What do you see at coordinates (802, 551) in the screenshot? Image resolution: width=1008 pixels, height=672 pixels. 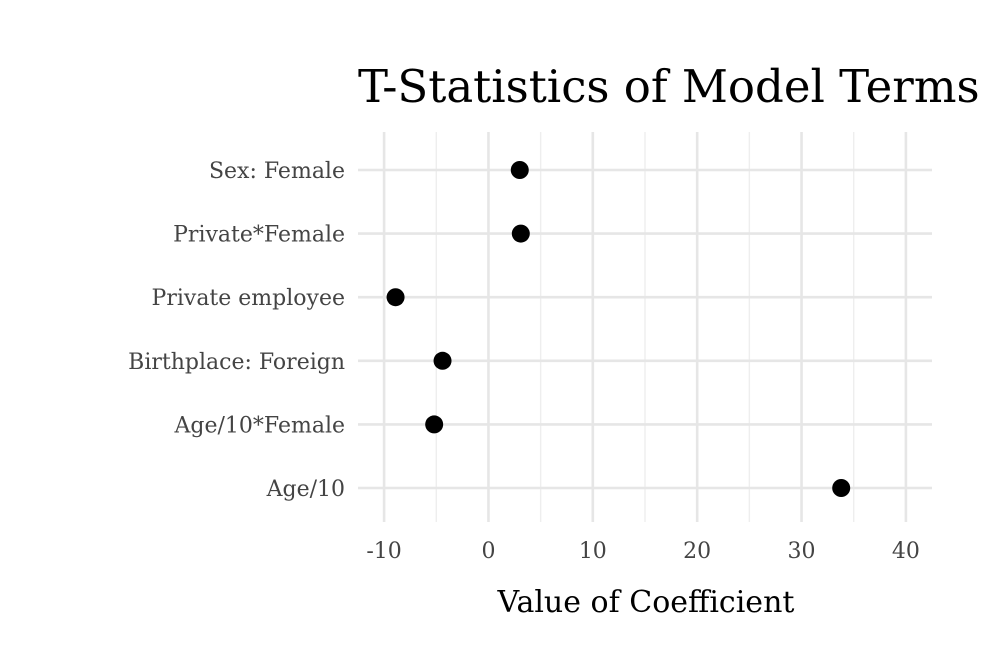 I see `x-tick-label: 30` at bounding box center [802, 551].